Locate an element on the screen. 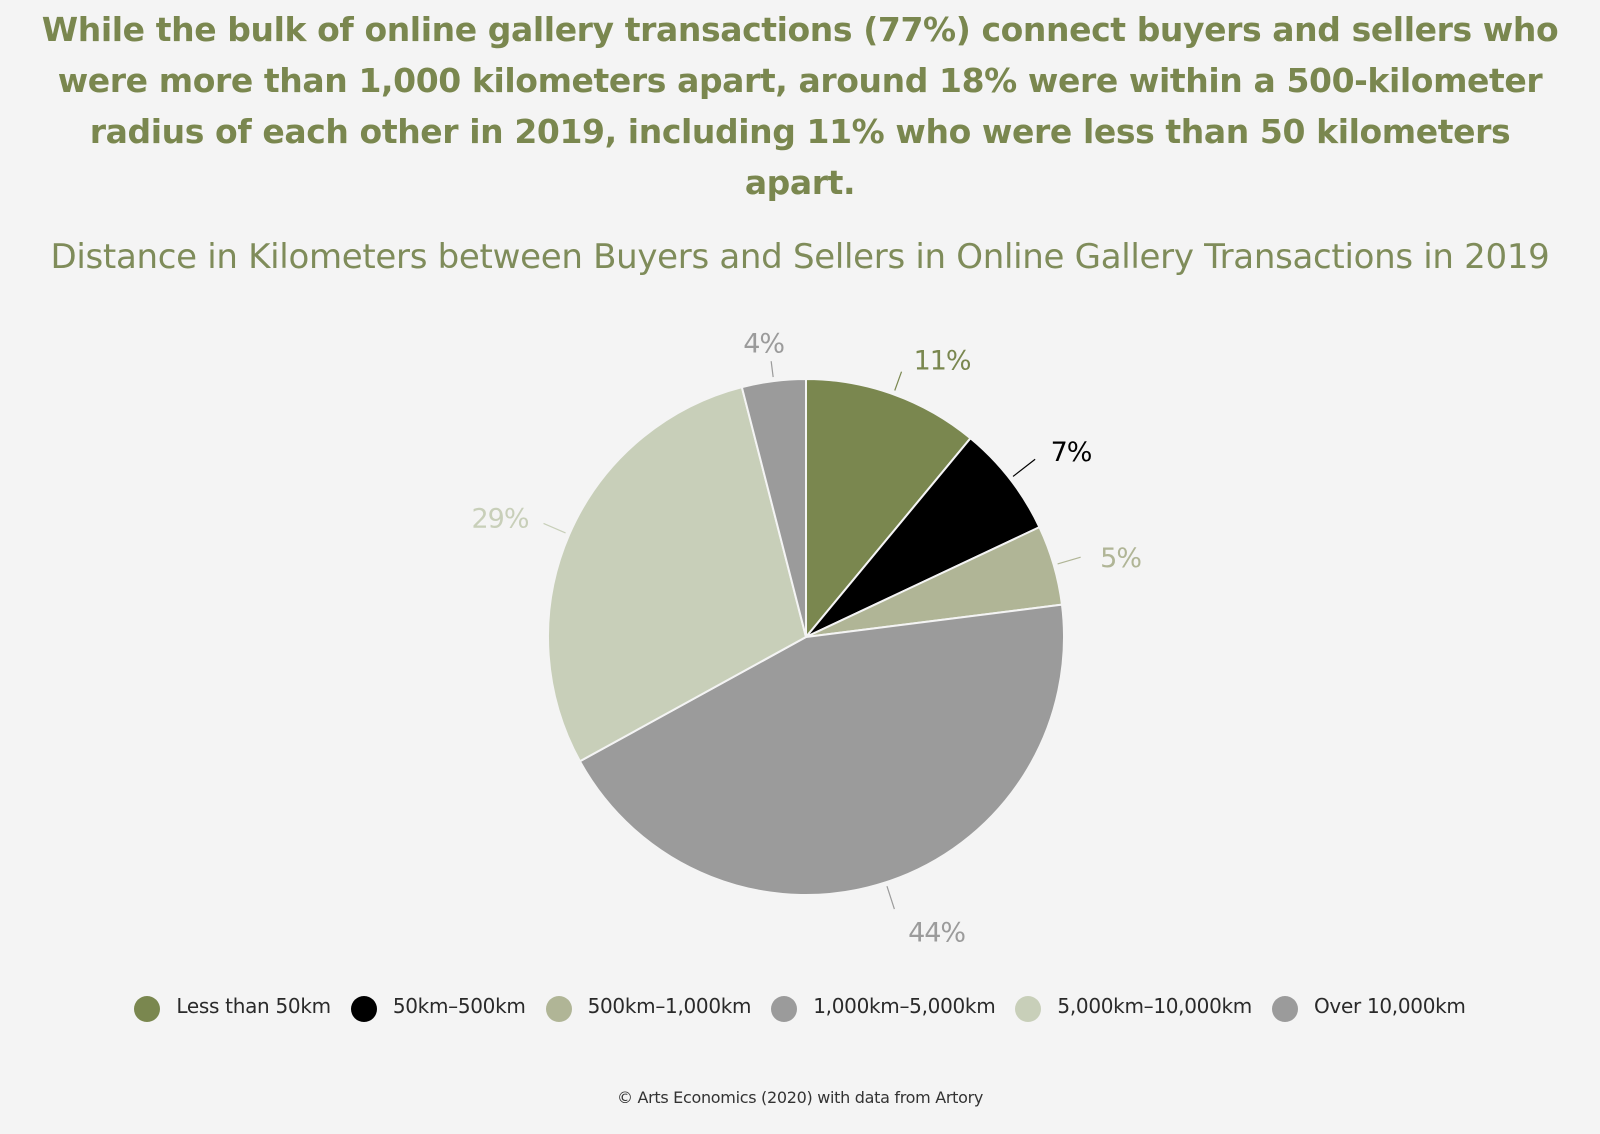 The width and height of the screenshot is (1600, 1134). legend-item-over-10-000km: Over 10,000km is located at coordinates (1368, 1006).